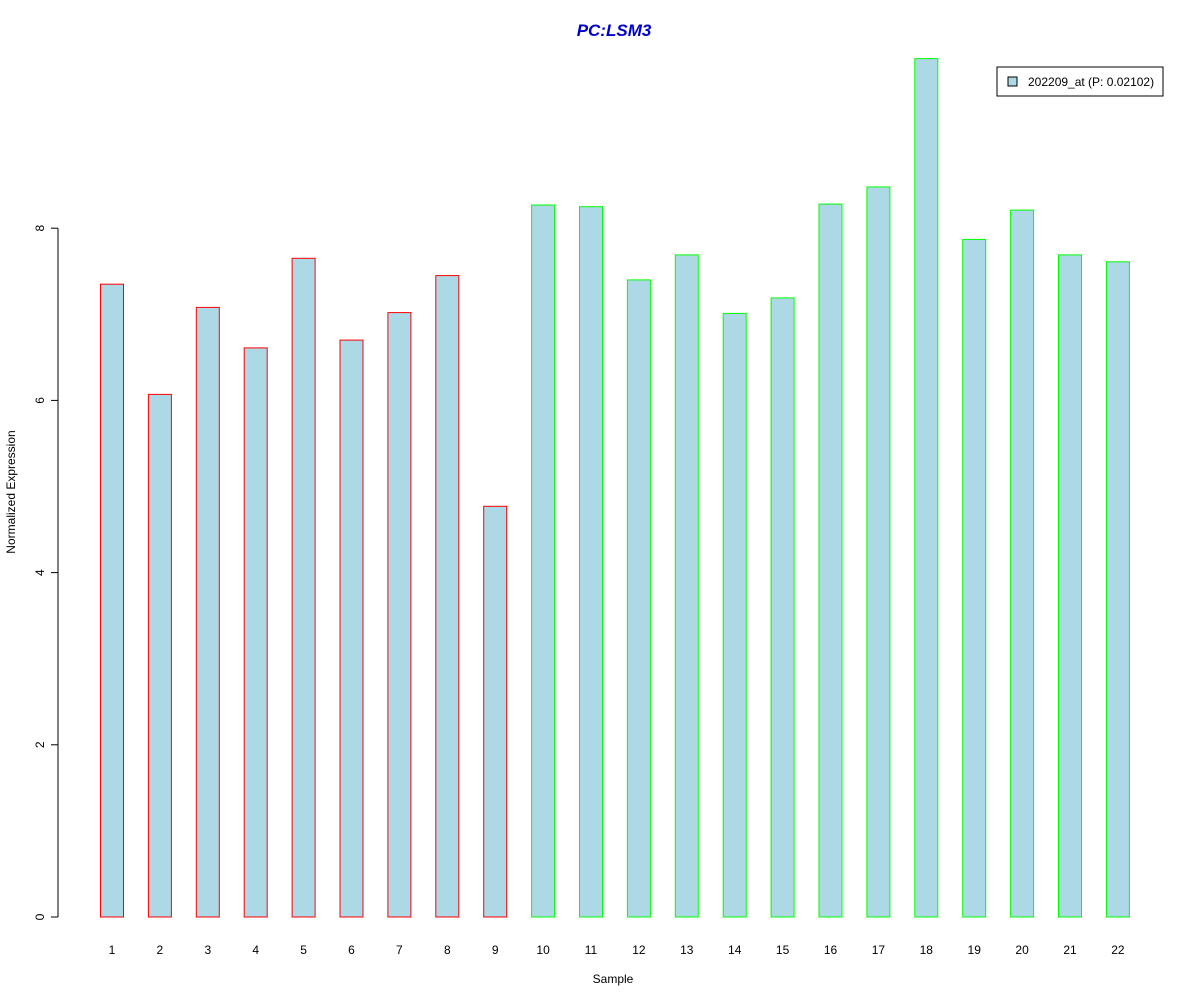  What do you see at coordinates (927, 950) in the screenshot?
I see `x-tick-label: 18` at bounding box center [927, 950].